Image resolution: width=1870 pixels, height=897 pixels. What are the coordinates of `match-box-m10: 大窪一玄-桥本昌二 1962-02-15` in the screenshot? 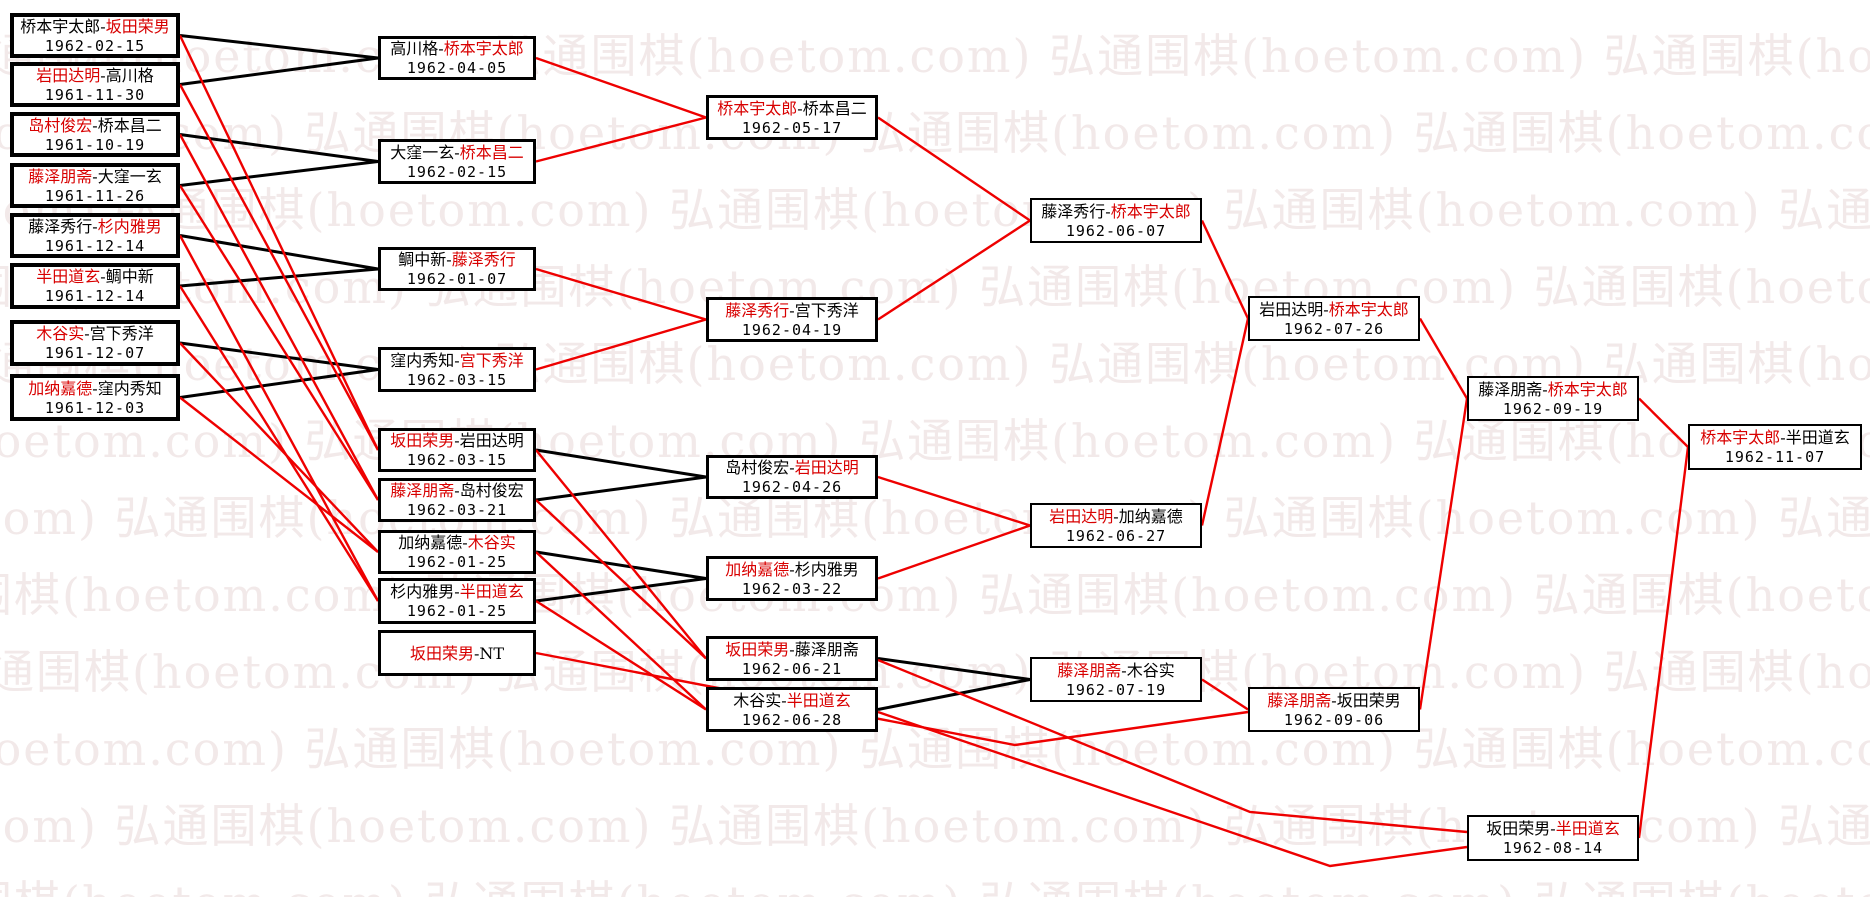 It's located at (457, 161).